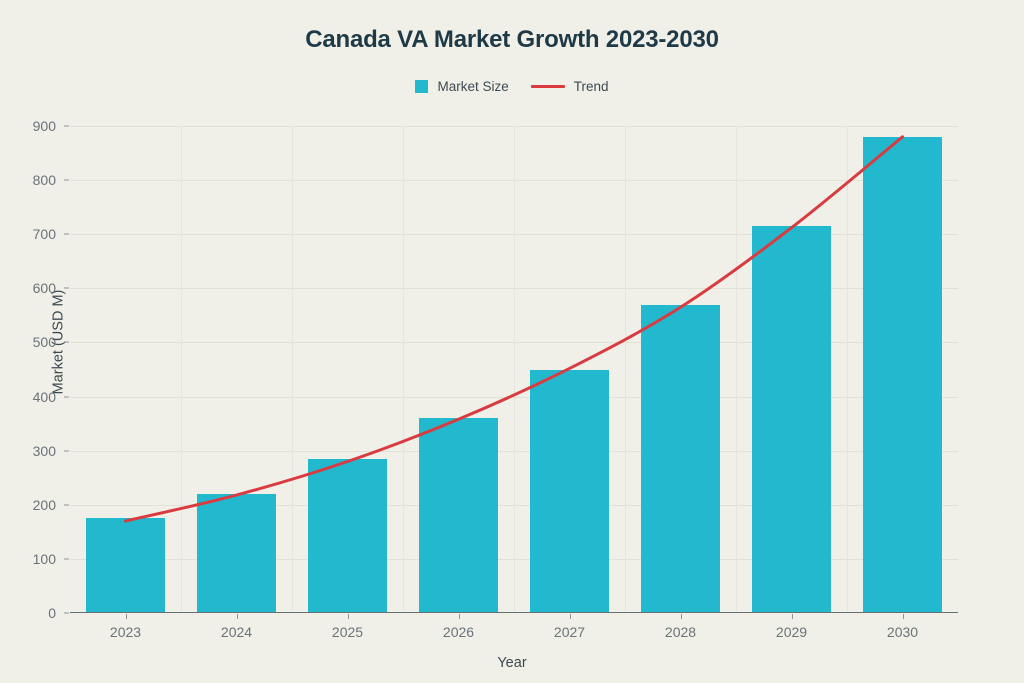 The width and height of the screenshot is (1024, 683). What do you see at coordinates (44, 180) in the screenshot?
I see `y-tick-label: 800` at bounding box center [44, 180].